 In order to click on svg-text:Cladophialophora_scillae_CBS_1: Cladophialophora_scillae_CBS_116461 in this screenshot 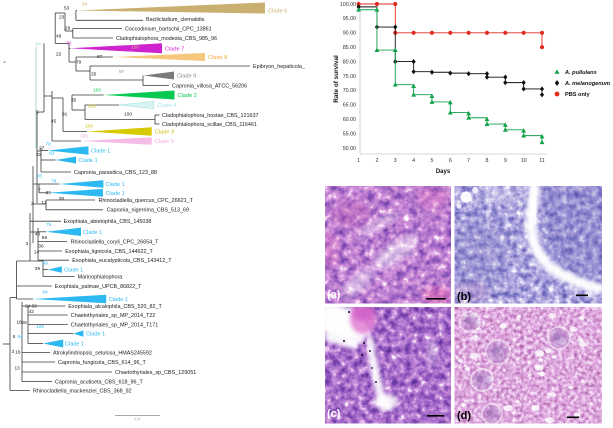, I will do `click(209, 125)`.